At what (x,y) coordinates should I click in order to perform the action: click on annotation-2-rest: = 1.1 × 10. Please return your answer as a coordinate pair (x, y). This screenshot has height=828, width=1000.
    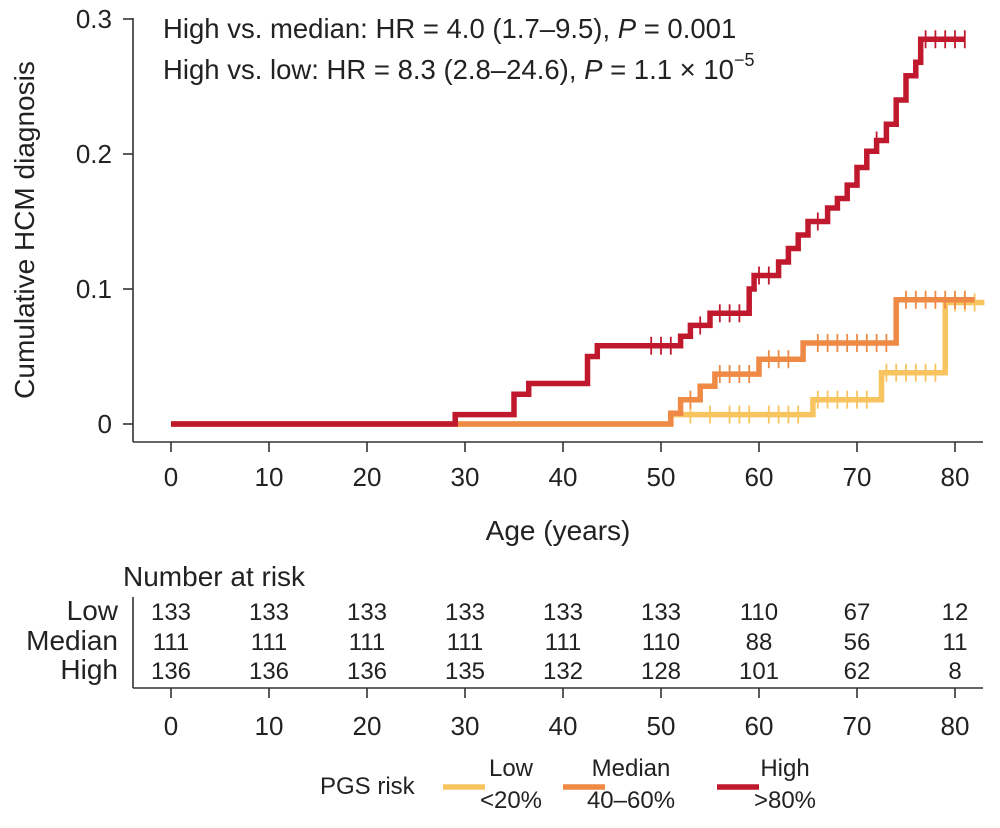
    Looking at the image, I should click on (668, 69).